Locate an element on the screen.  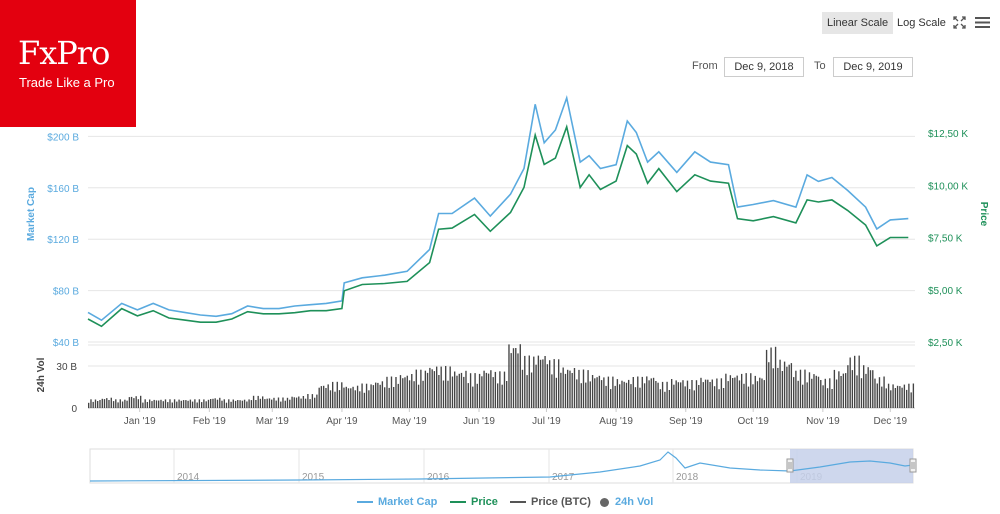
navigator-series-line is located at coordinates (501, 466).